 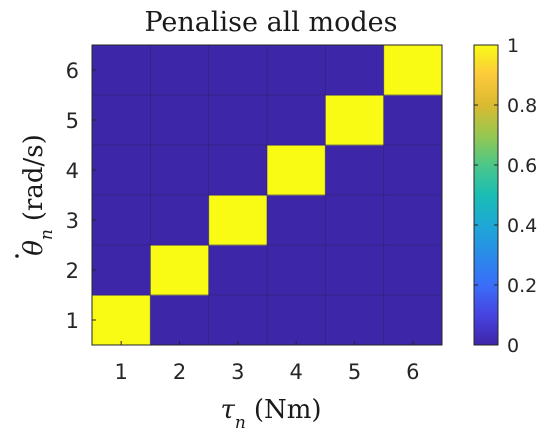 I want to click on y-axis-unit: (rad/s), so click(x=34, y=177).